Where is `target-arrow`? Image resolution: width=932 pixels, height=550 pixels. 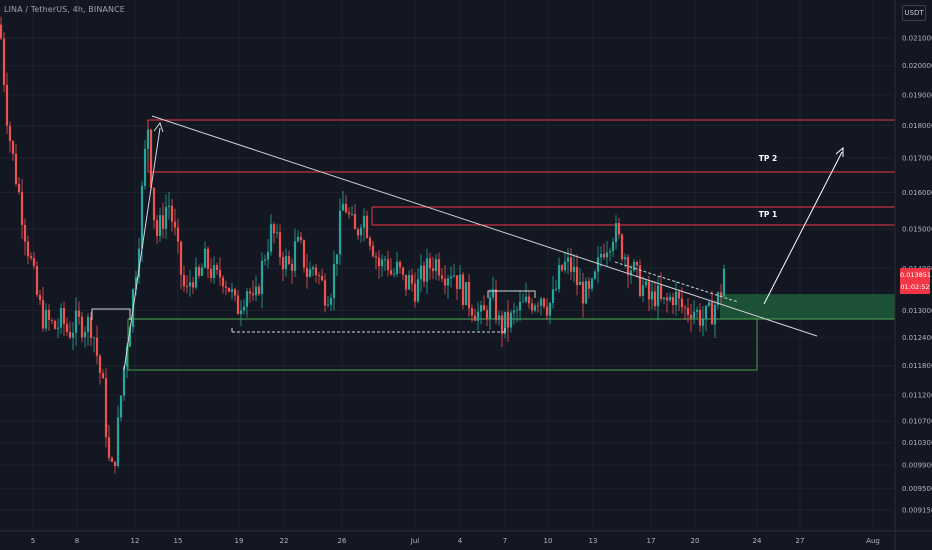
target-arrow is located at coordinates (803, 228).